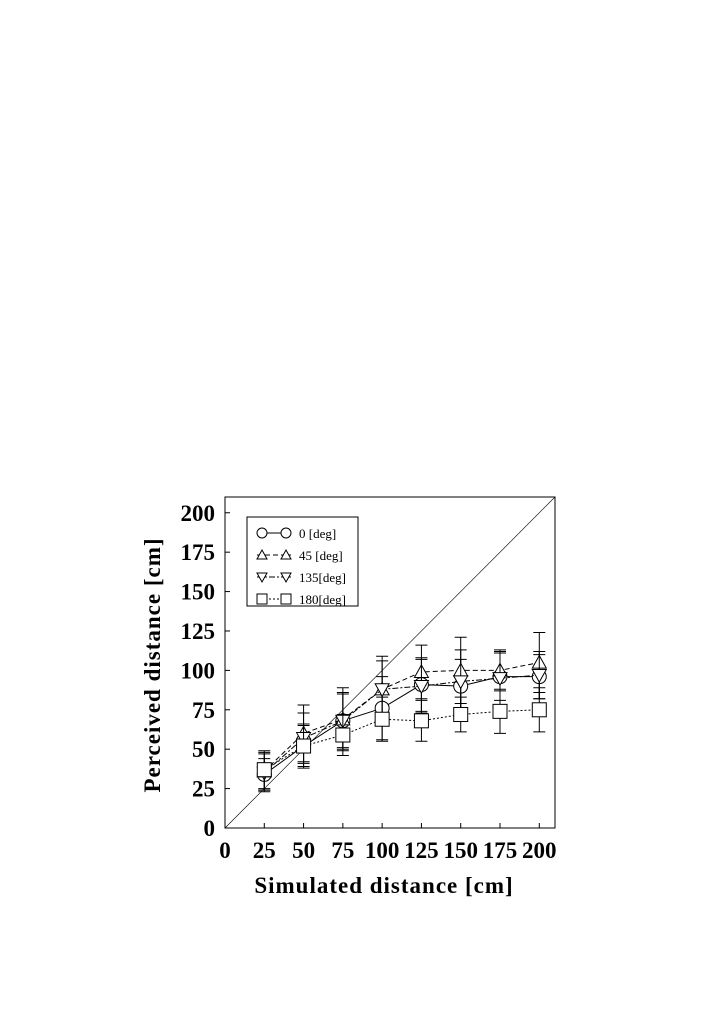  What do you see at coordinates (198, 670) in the screenshot?
I see `y-tick-label: 100` at bounding box center [198, 670].